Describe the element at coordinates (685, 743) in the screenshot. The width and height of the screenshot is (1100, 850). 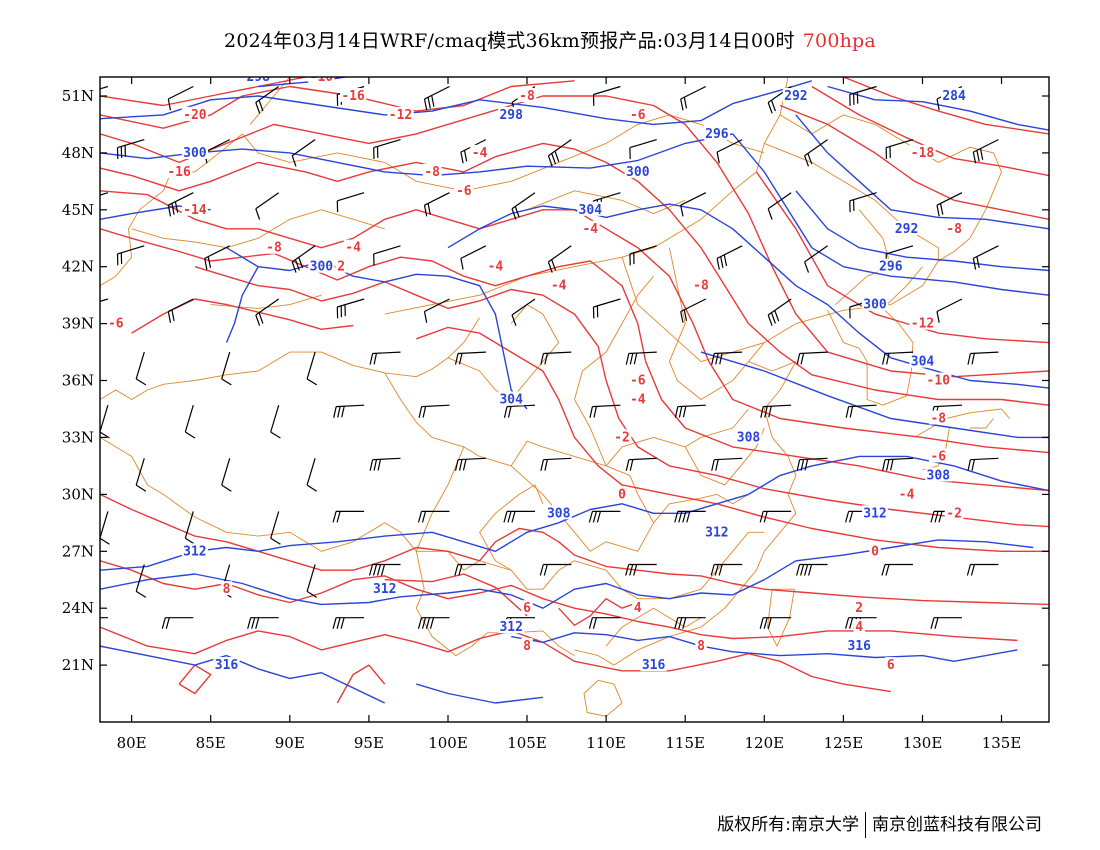
I see `lon-label: 115E` at that location.